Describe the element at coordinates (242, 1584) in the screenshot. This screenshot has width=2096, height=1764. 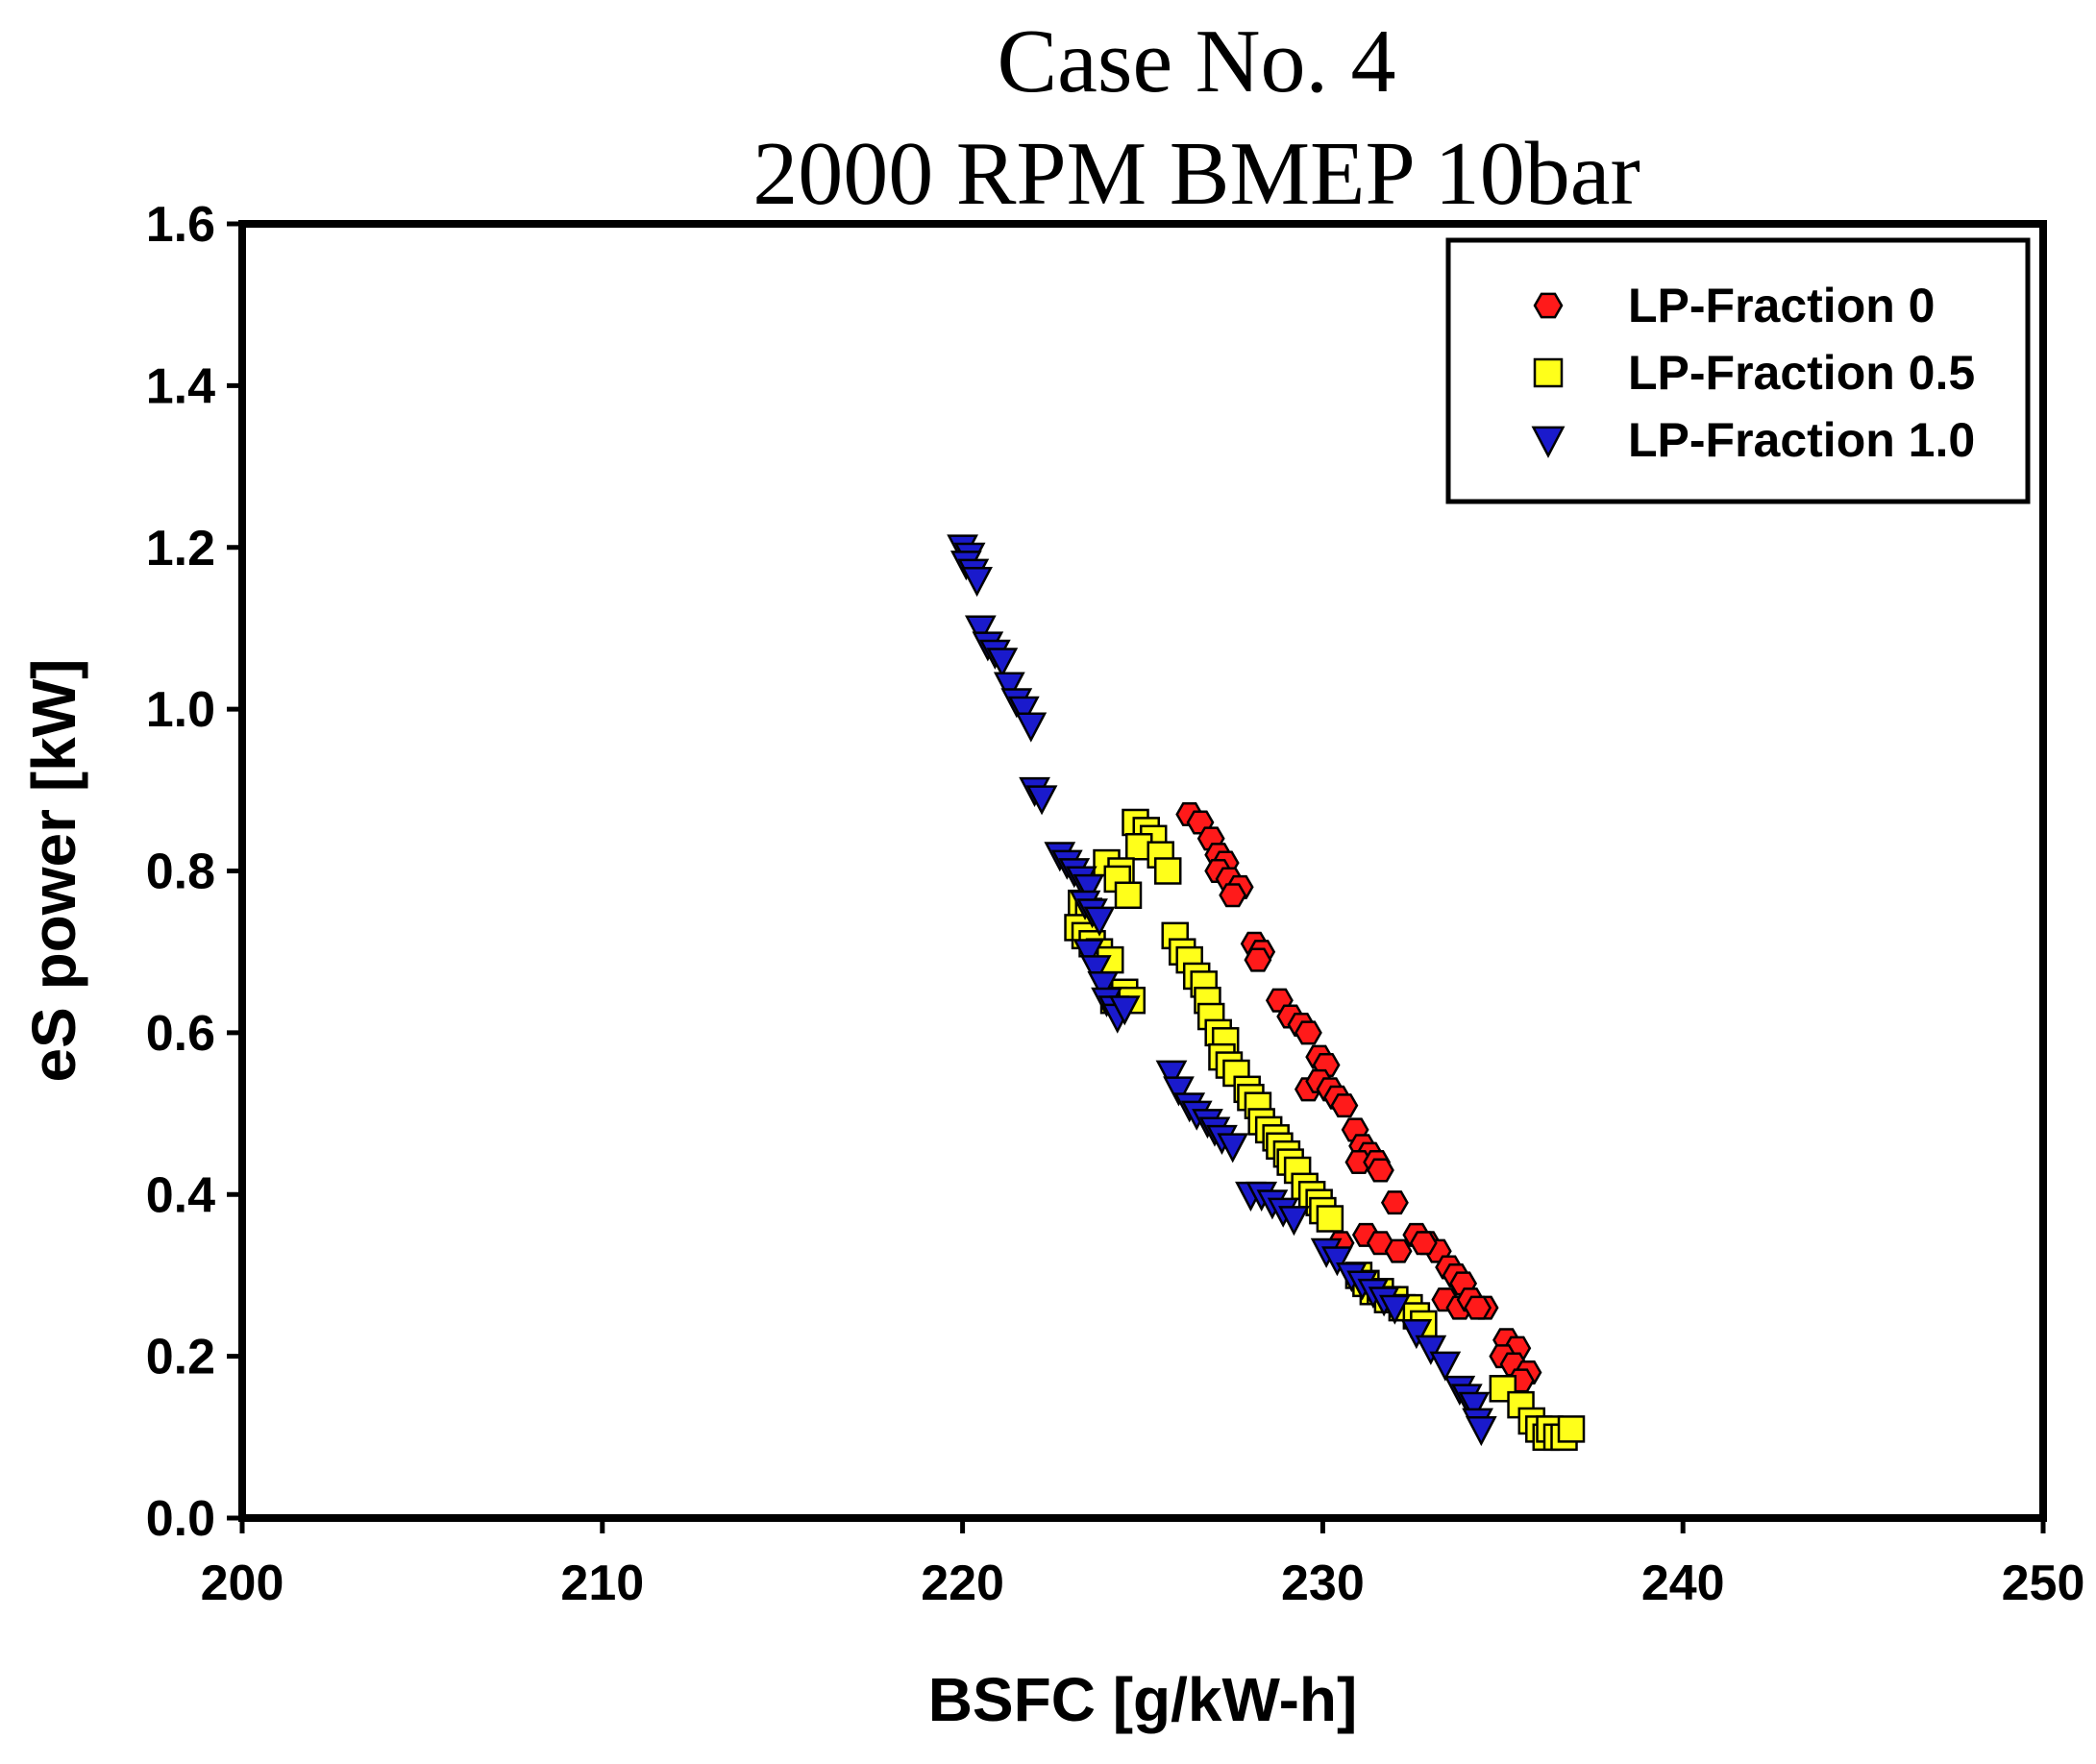
I see `x-tick-label: 200` at that location.